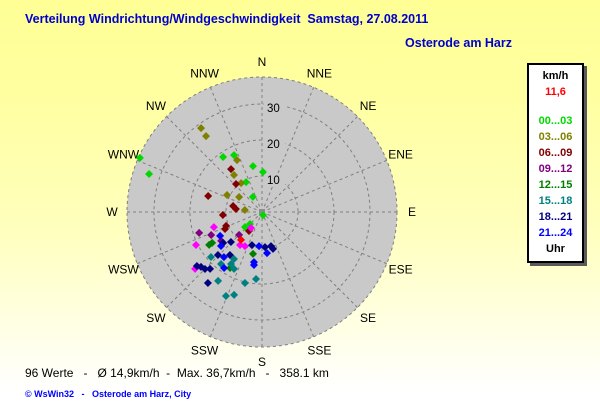 The image size is (600, 420). What do you see at coordinates (156, 106) in the screenshot?
I see `compass-label-nw: NW` at bounding box center [156, 106].